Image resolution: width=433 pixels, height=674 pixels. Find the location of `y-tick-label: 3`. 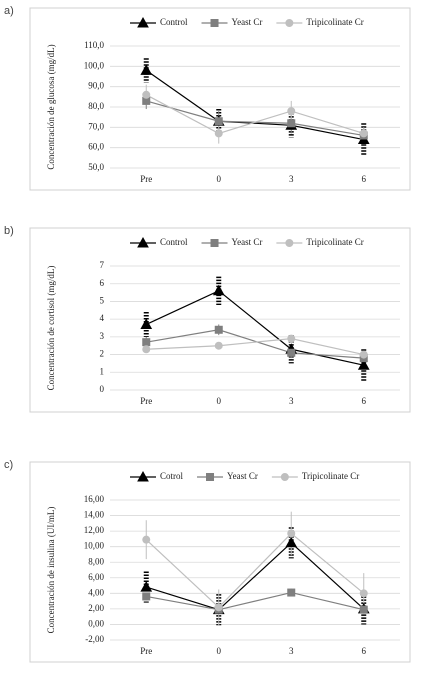

y-tick-label: 3 is located at coordinates (102, 336).